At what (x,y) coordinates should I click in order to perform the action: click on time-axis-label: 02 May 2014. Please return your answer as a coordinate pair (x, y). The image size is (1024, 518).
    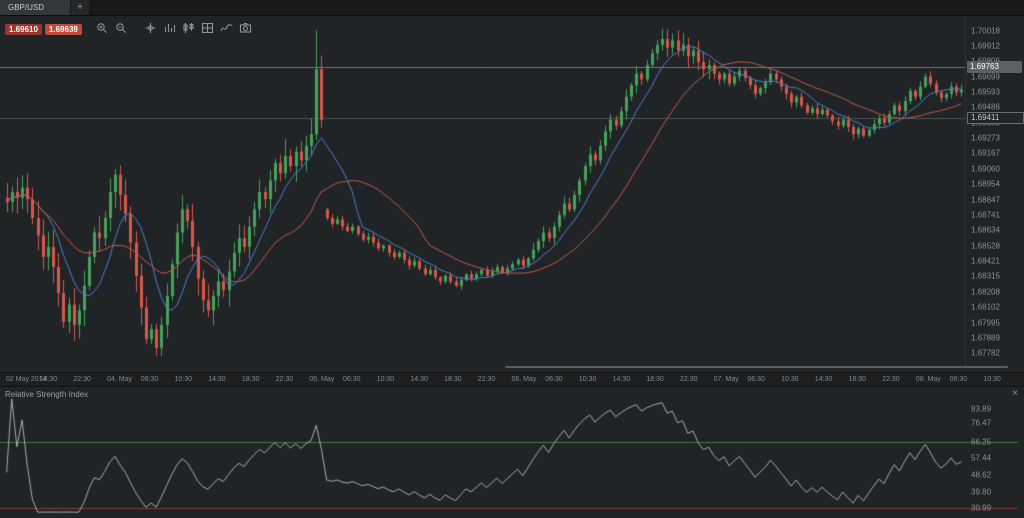
    Looking at the image, I should click on (26, 379).